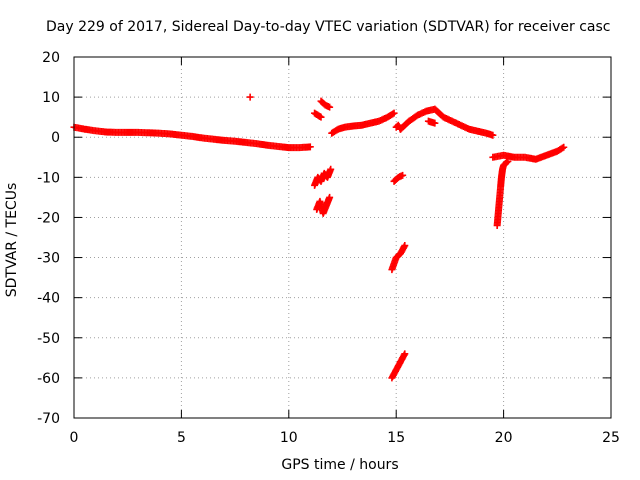 This screenshot has height=480, width=640. What do you see at coordinates (48, 218) in the screenshot?
I see `y-tick-label: -20` at bounding box center [48, 218].